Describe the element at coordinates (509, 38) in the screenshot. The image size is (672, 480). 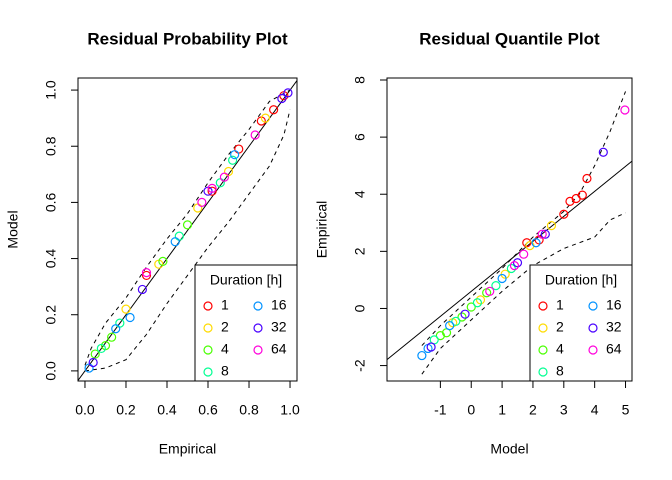
I see `chart-title: Residual Quantile Plot` at that location.